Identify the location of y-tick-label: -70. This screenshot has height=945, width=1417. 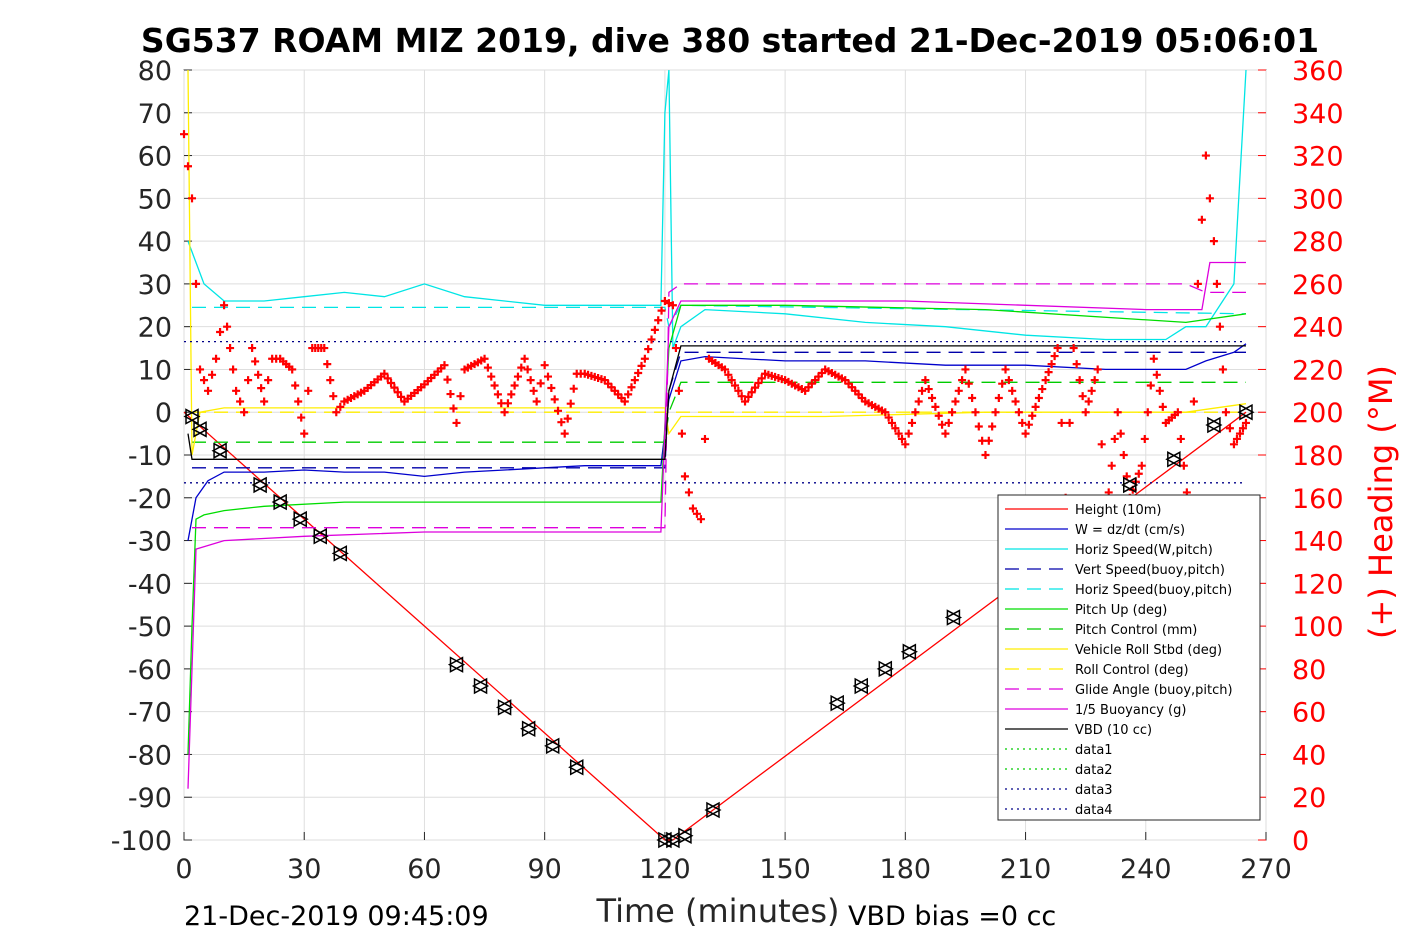
(150, 713).